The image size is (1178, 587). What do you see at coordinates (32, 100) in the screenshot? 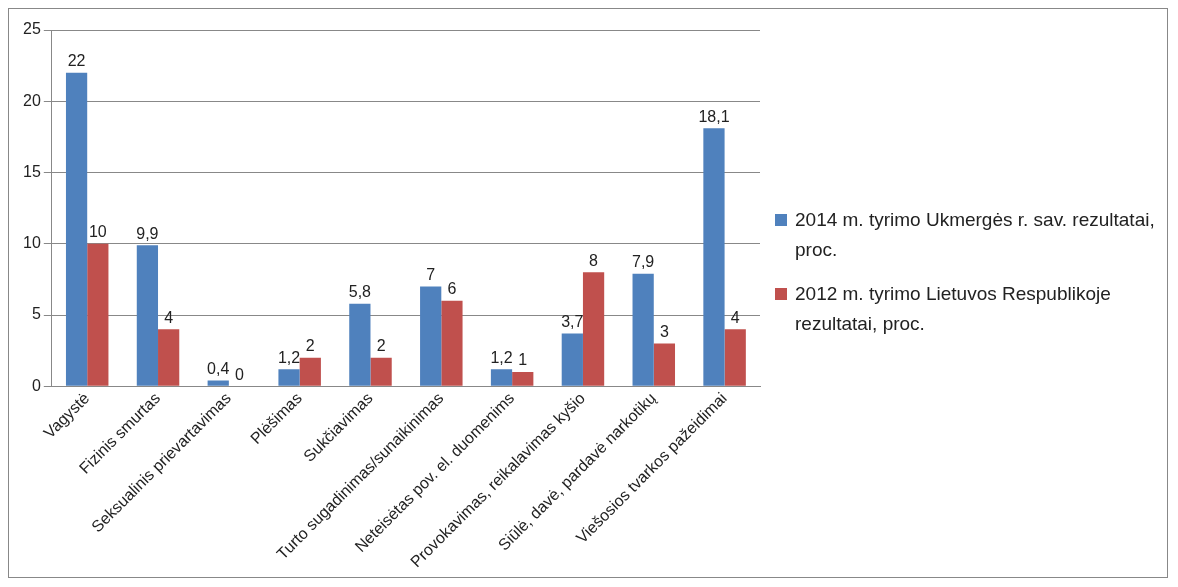
I see `y-tick-label: 20` at bounding box center [32, 100].